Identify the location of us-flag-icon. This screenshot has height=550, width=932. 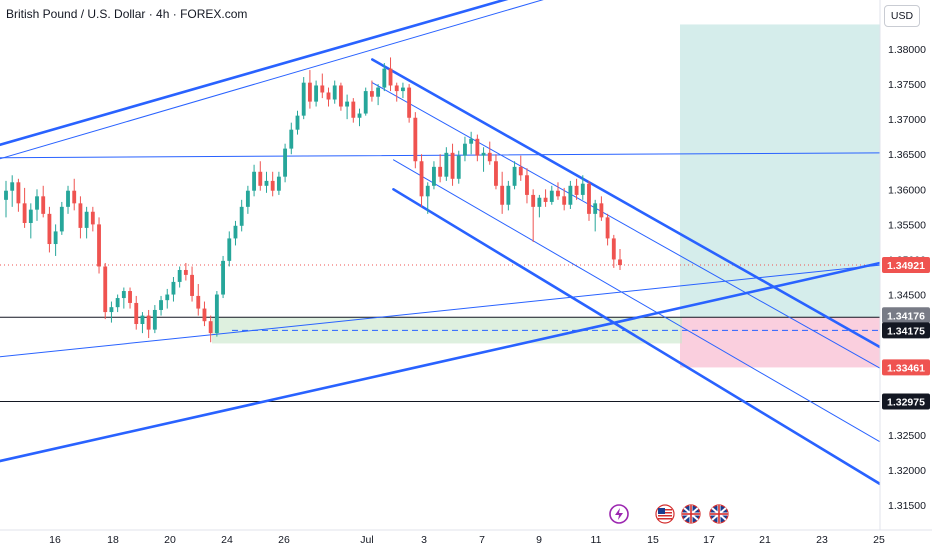
(665, 514).